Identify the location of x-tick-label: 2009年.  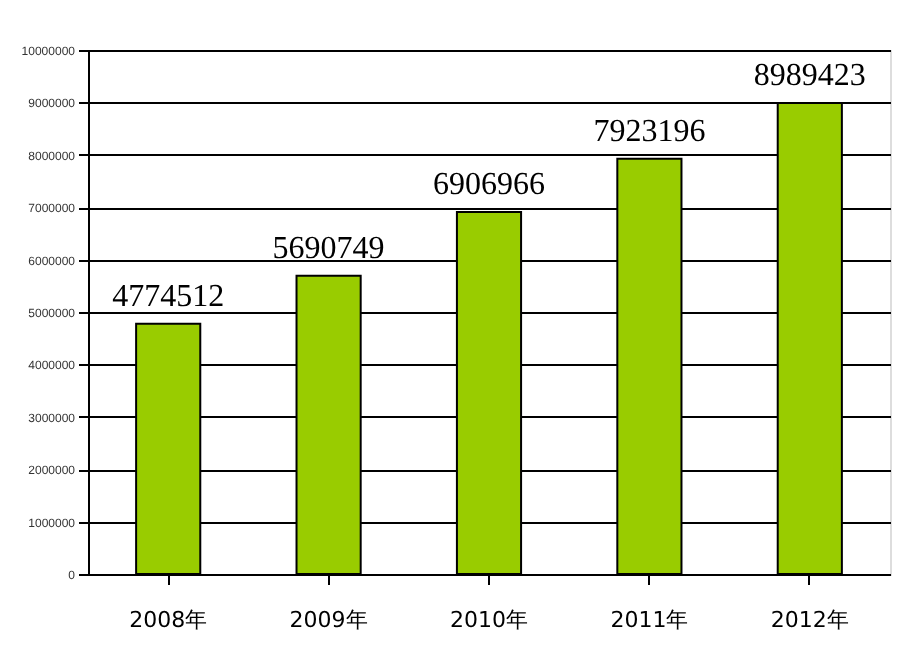
(328, 620).